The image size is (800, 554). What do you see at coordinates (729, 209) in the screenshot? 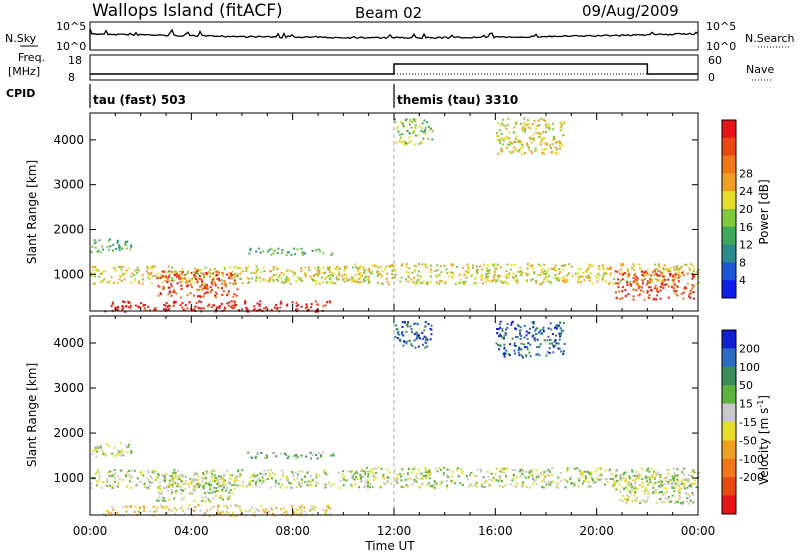
I see `colorbar-frame` at bounding box center [729, 209].